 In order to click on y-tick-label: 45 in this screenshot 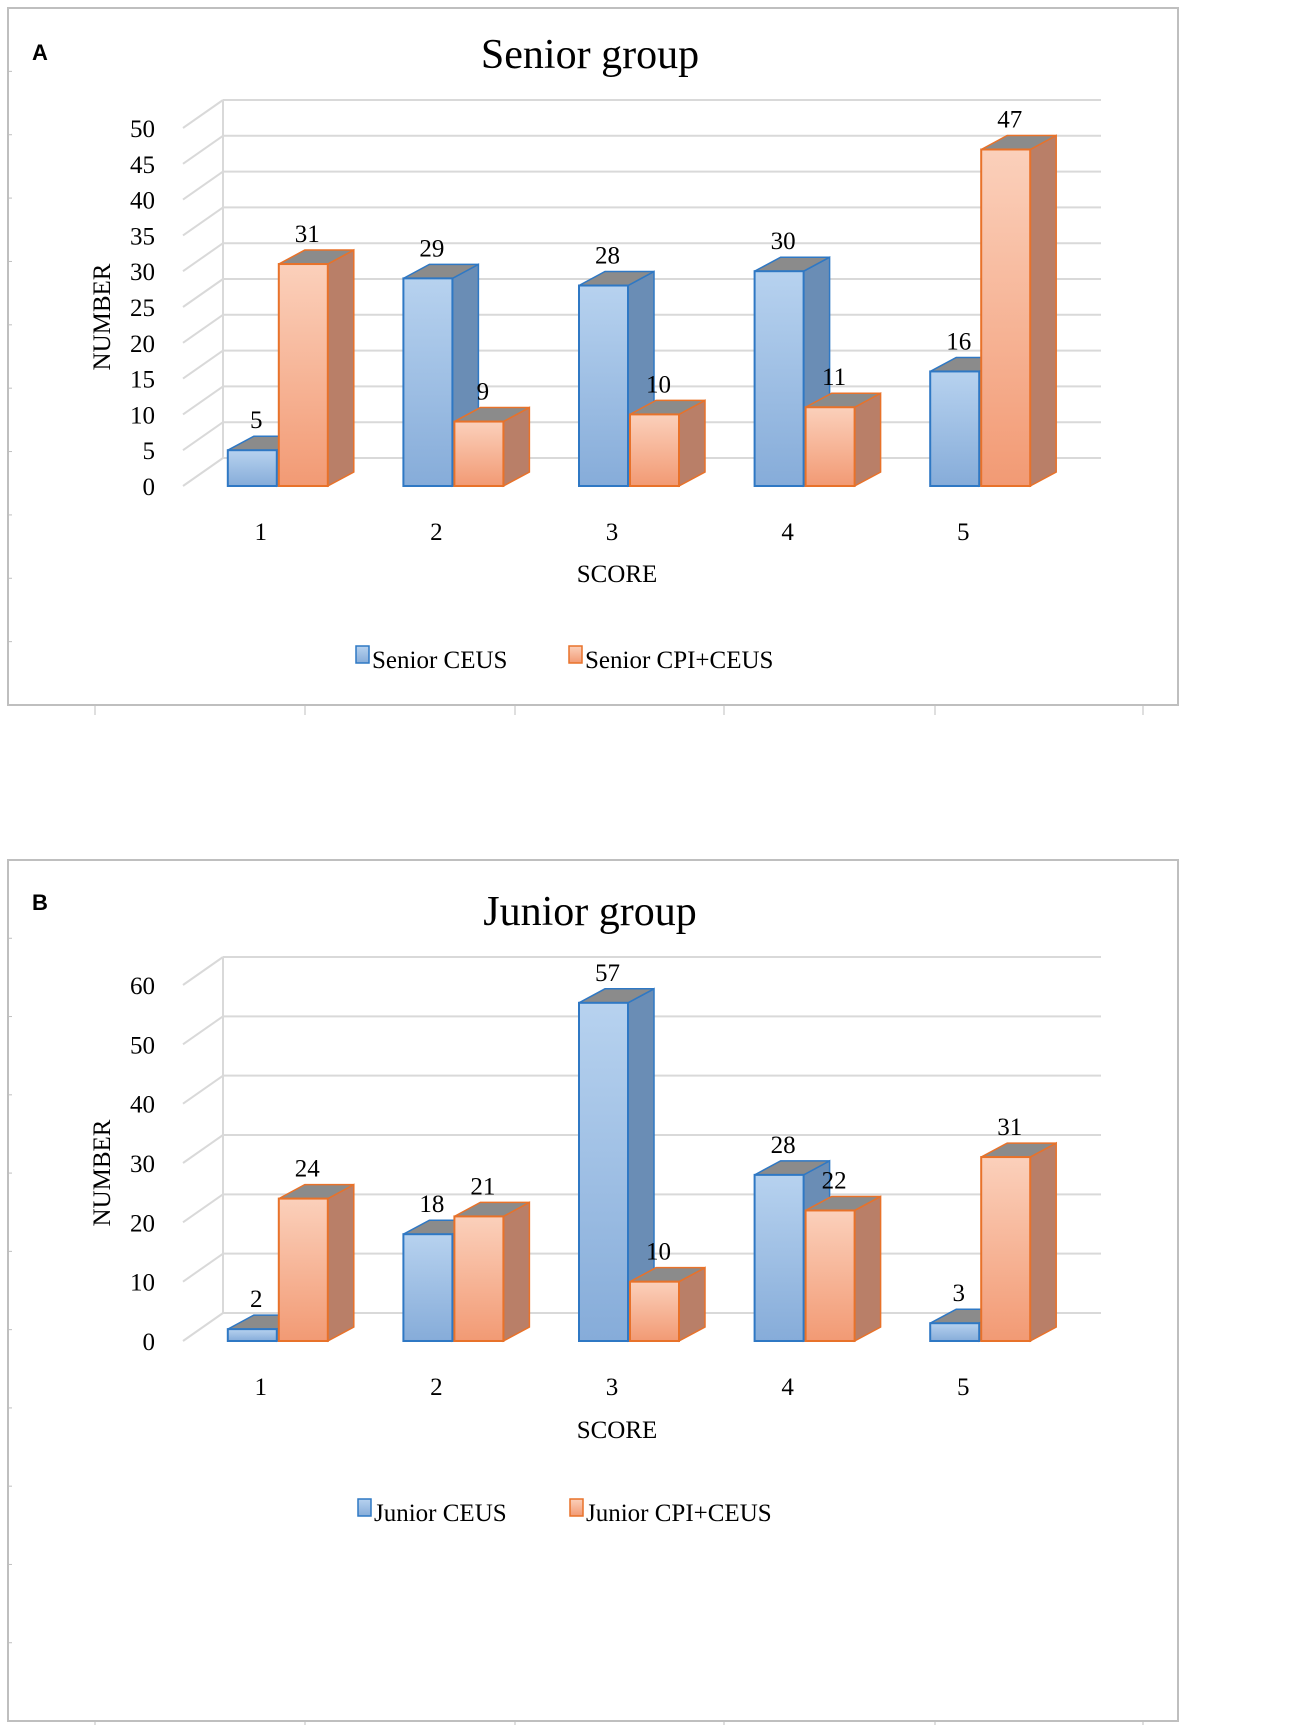, I will do `click(142, 165)`.